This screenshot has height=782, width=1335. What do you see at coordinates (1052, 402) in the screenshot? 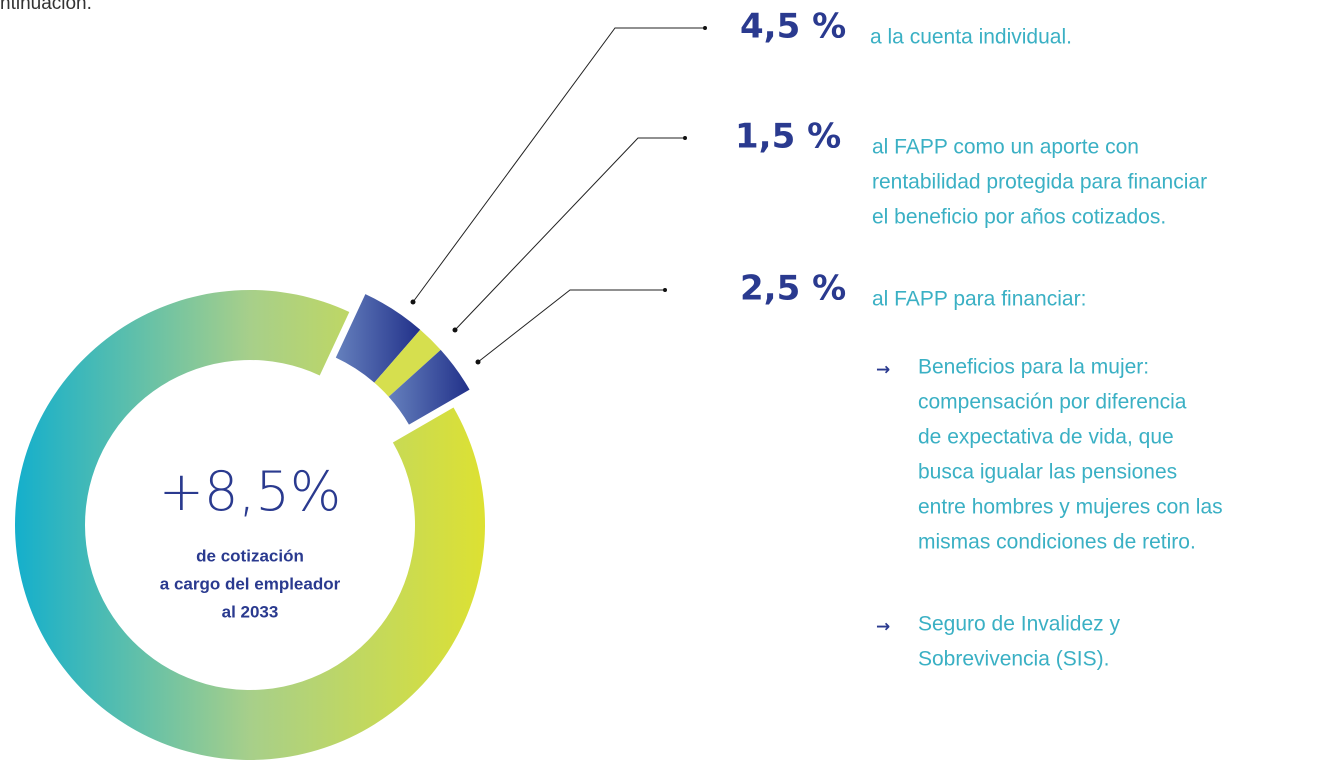
I see `bullet-text: compensación por diferencia` at bounding box center [1052, 402].